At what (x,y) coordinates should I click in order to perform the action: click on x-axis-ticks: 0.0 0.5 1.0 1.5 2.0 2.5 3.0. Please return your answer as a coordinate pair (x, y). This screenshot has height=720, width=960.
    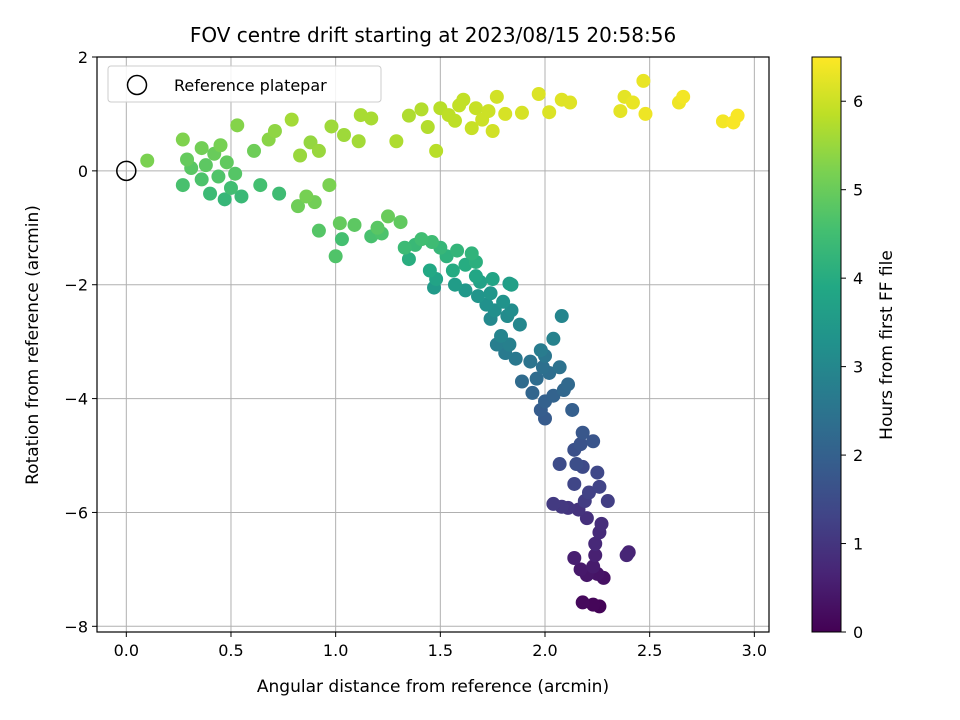
    Looking at the image, I should click on (440, 646).